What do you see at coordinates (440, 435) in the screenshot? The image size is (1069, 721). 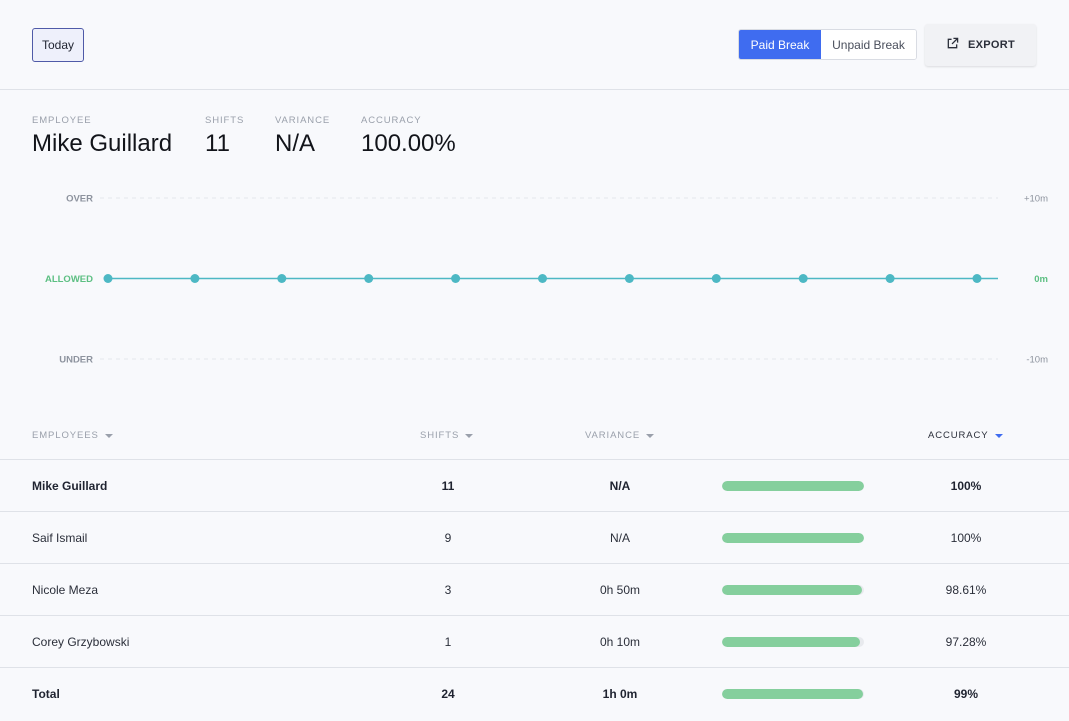 I see `shifts-header-label: SHIFTS` at bounding box center [440, 435].